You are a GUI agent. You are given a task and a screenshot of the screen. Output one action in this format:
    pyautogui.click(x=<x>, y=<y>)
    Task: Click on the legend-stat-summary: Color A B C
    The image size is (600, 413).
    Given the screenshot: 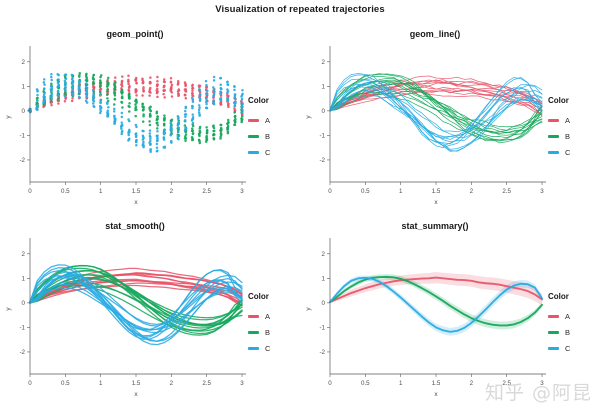 What is the action you would take?
    pyautogui.click(x=559, y=324)
    